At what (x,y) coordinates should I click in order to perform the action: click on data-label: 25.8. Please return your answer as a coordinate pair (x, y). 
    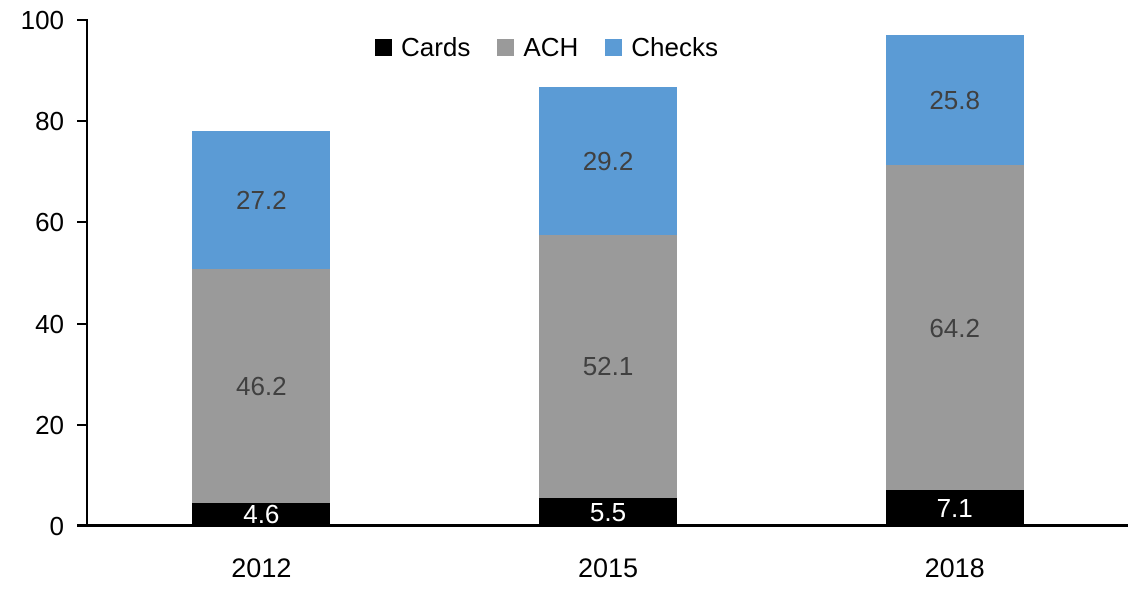
    Looking at the image, I should click on (954, 99).